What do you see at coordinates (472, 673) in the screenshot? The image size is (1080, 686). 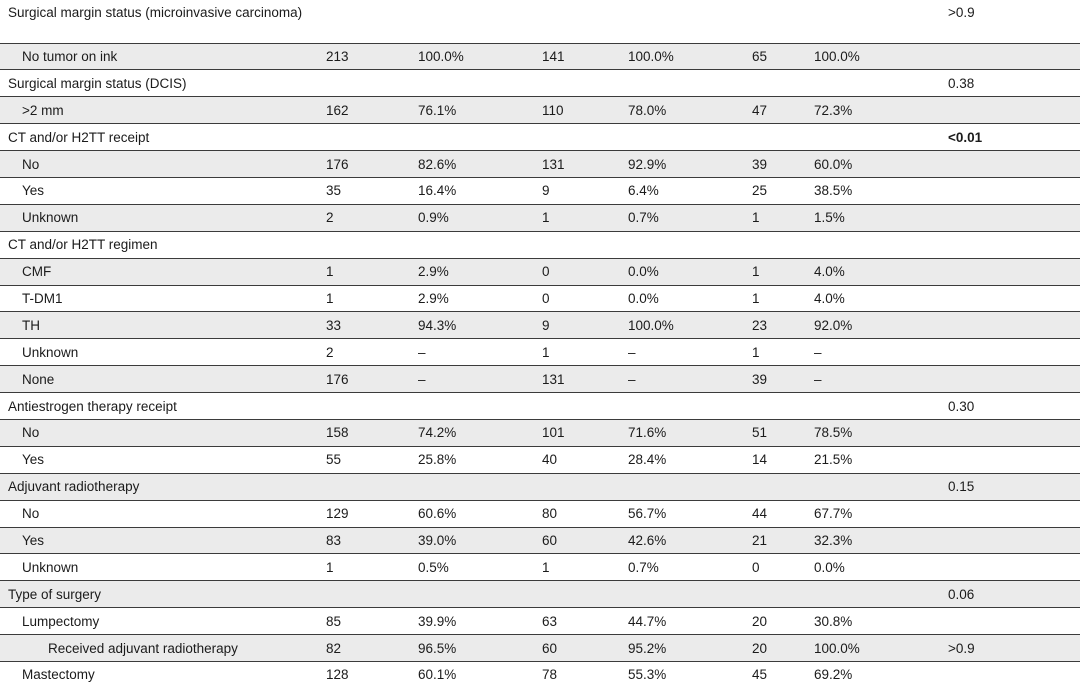 I see `pct1-cell: 60.1%` at bounding box center [472, 673].